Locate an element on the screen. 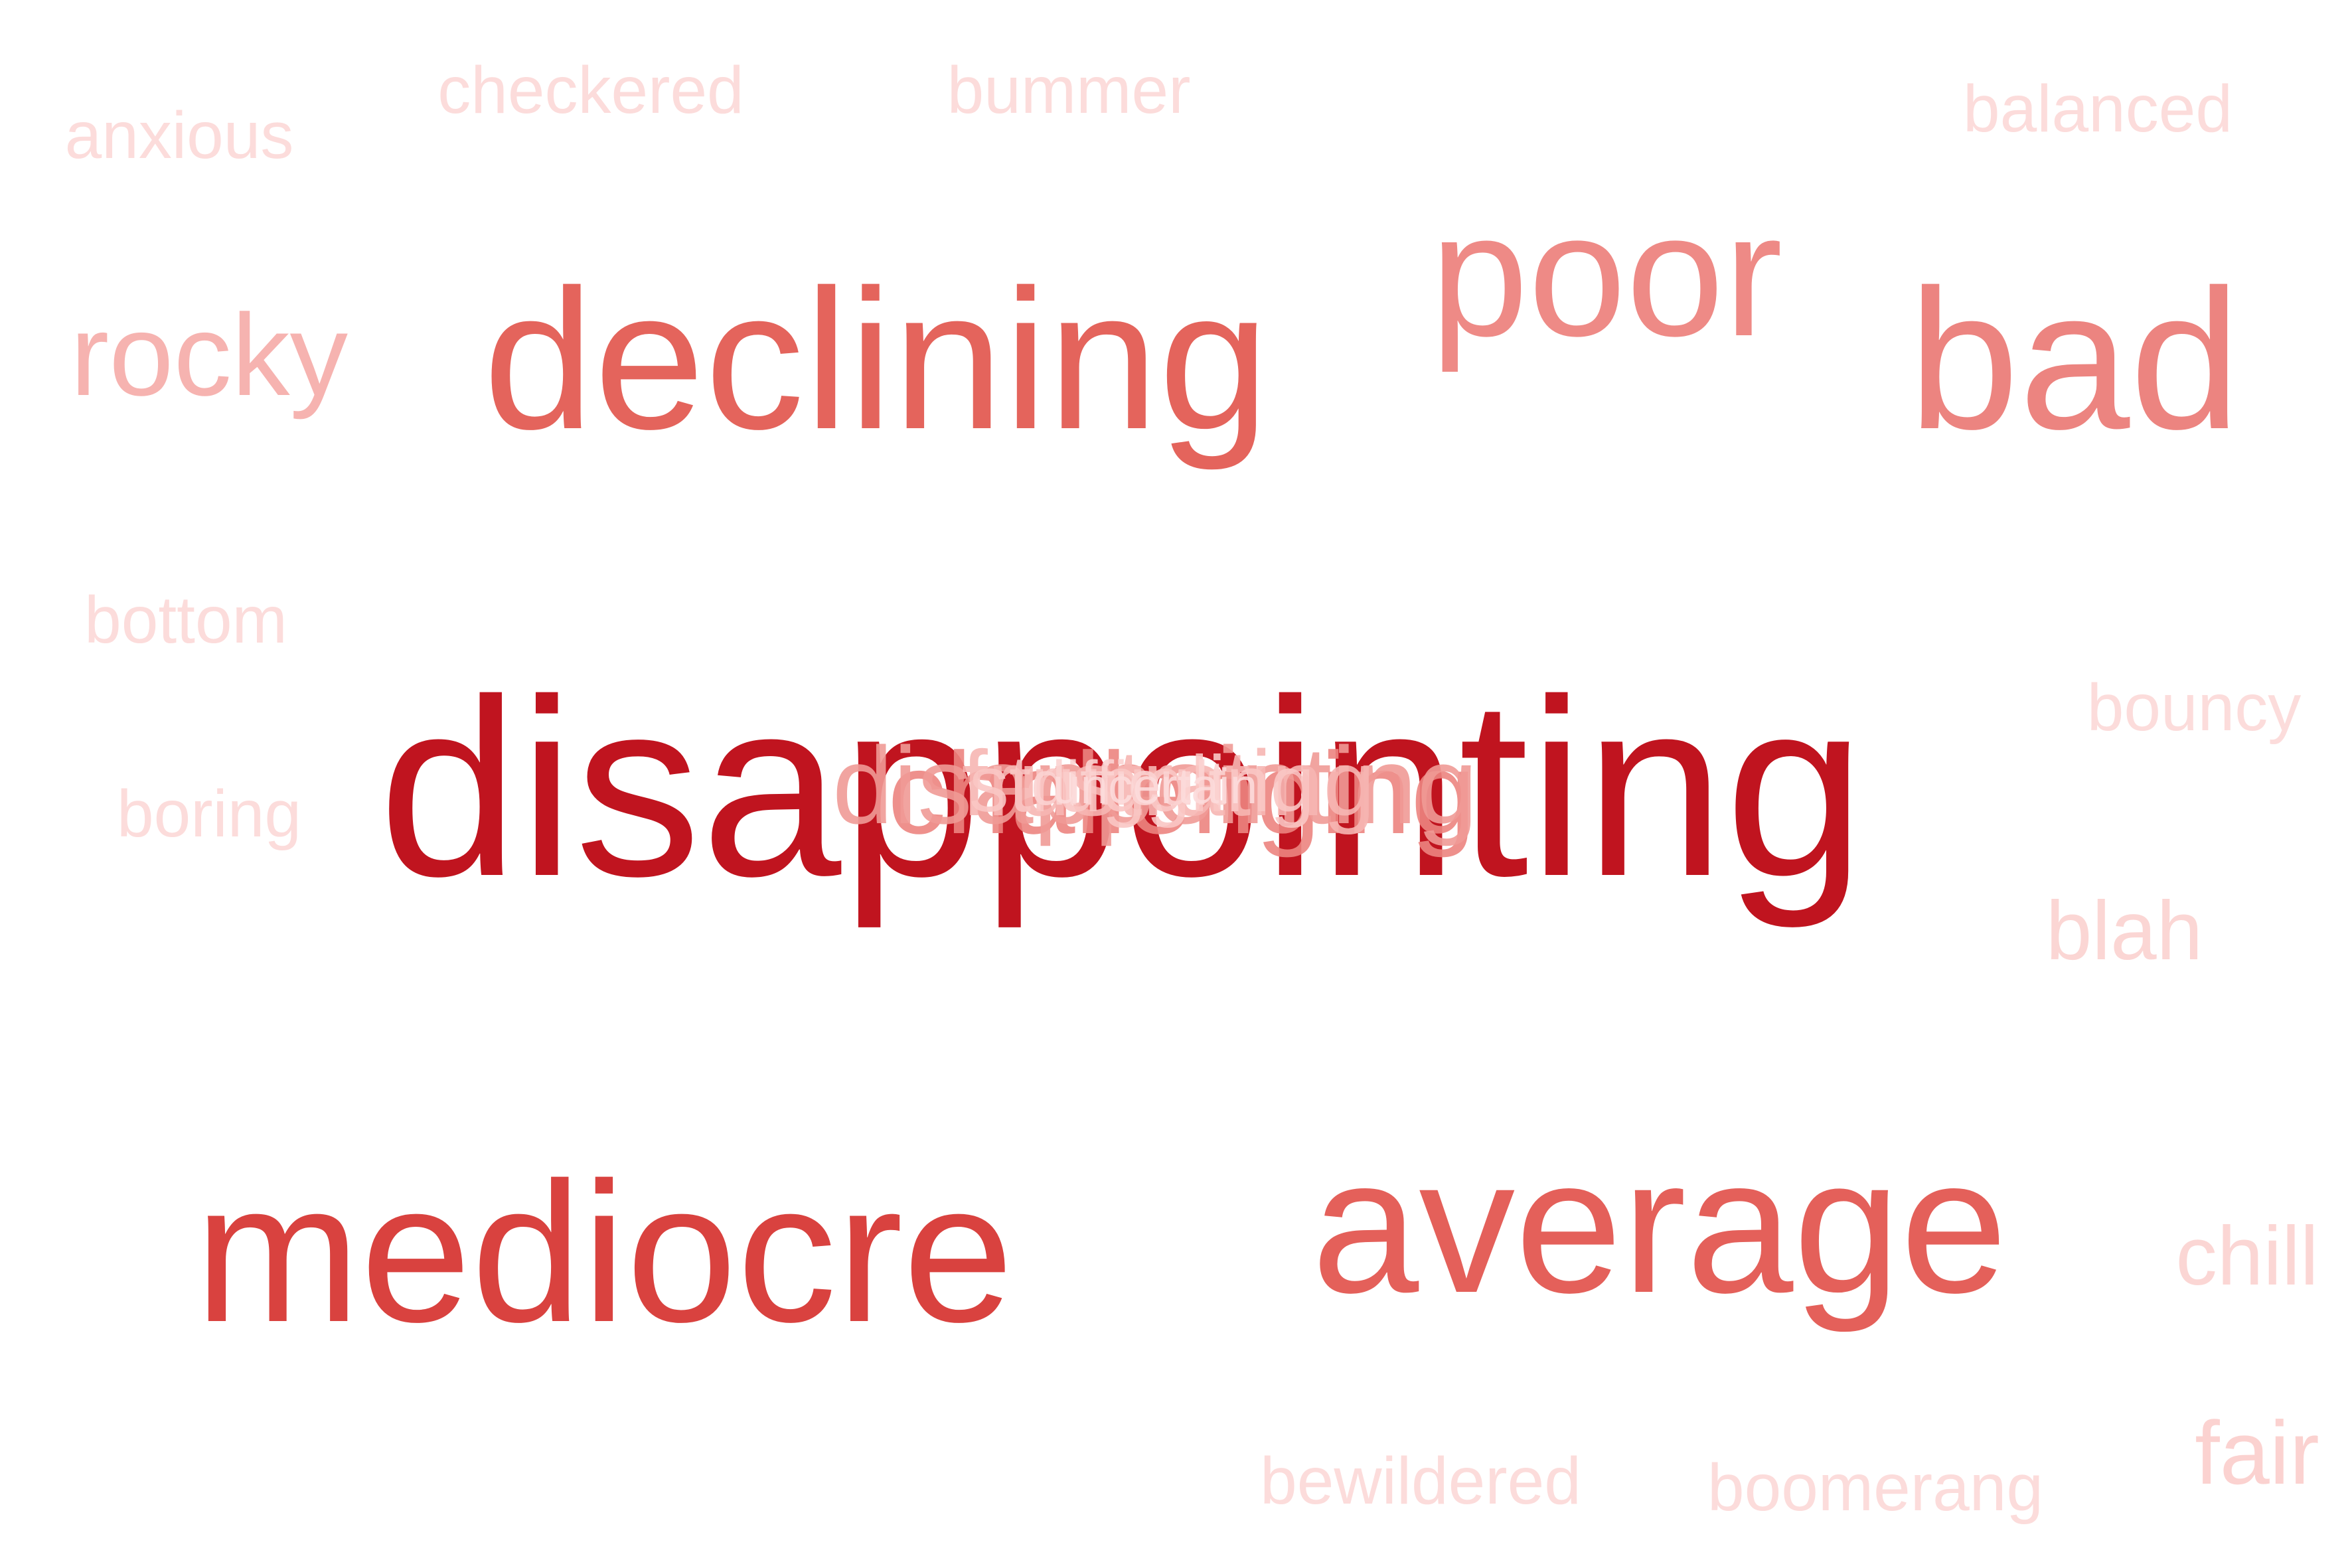 The image size is (2352, 1568). word-disappointing: disappointing is located at coordinates (1122, 788).